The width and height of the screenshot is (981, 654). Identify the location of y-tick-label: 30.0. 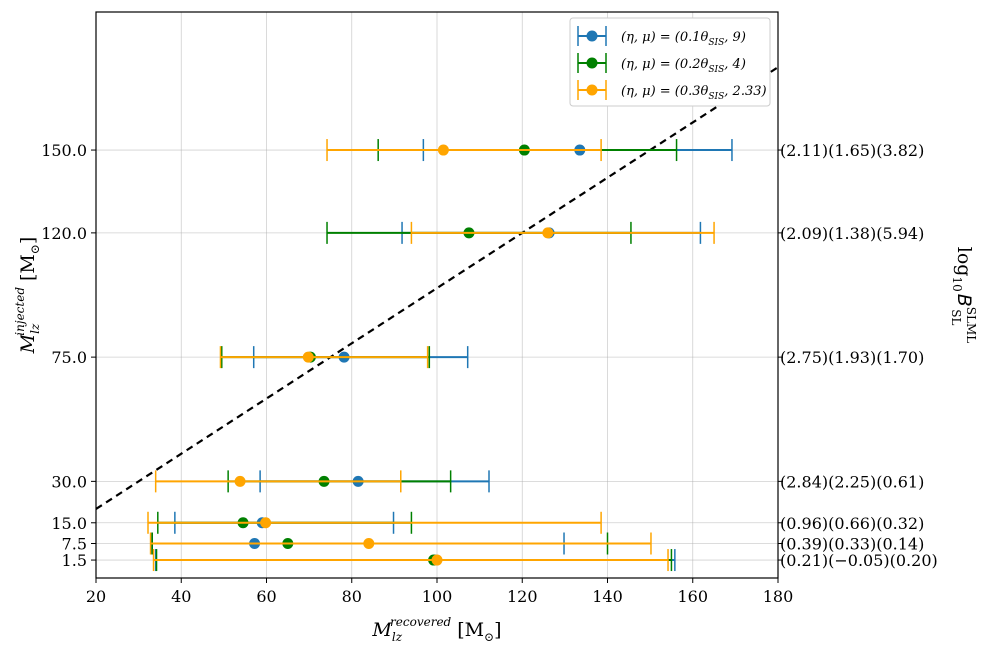
(69, 481).